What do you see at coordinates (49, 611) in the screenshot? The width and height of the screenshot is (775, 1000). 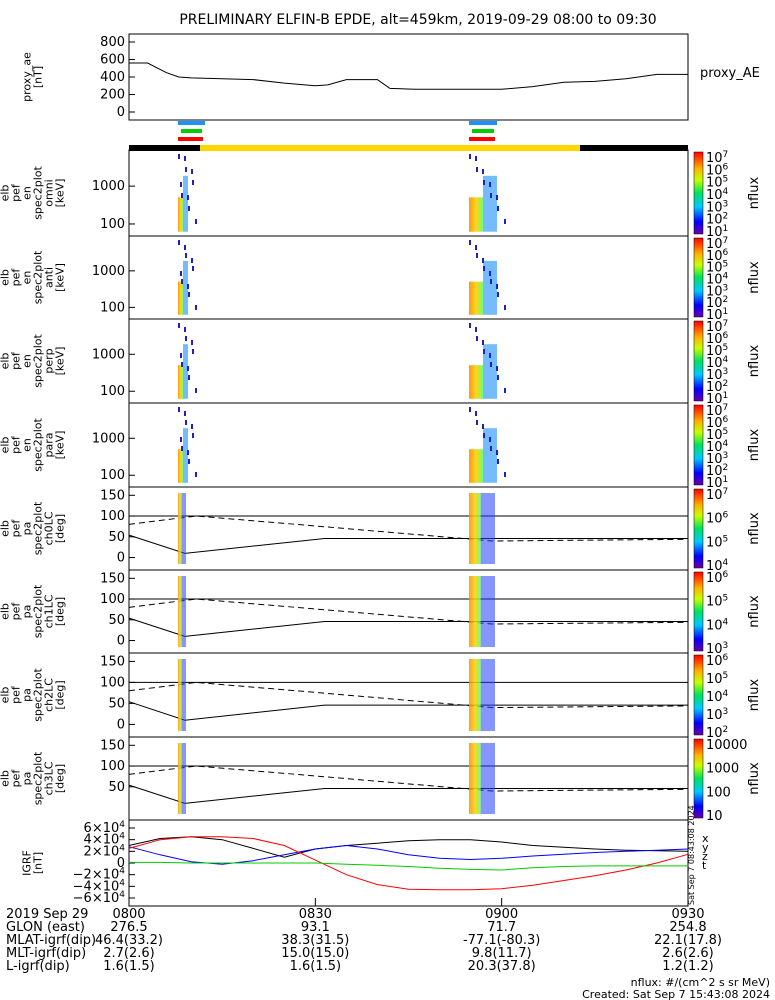 I see `ylabel-line: ch1LC` at bounding box center [49, 611].